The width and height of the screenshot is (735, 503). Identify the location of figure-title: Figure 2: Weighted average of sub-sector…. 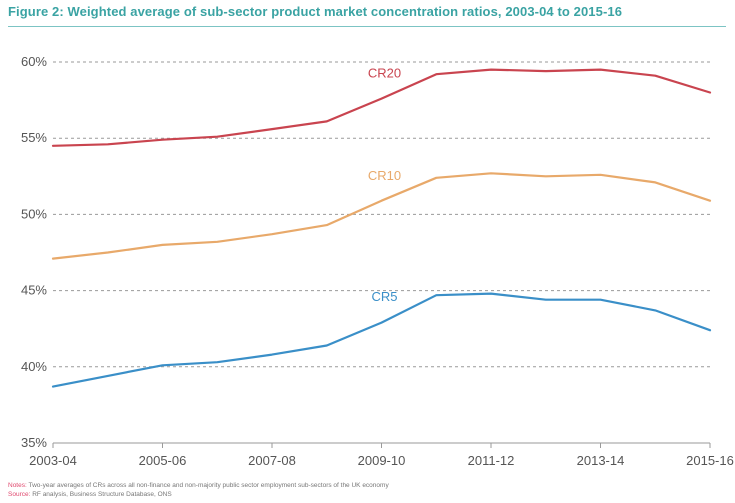
(315, 11).